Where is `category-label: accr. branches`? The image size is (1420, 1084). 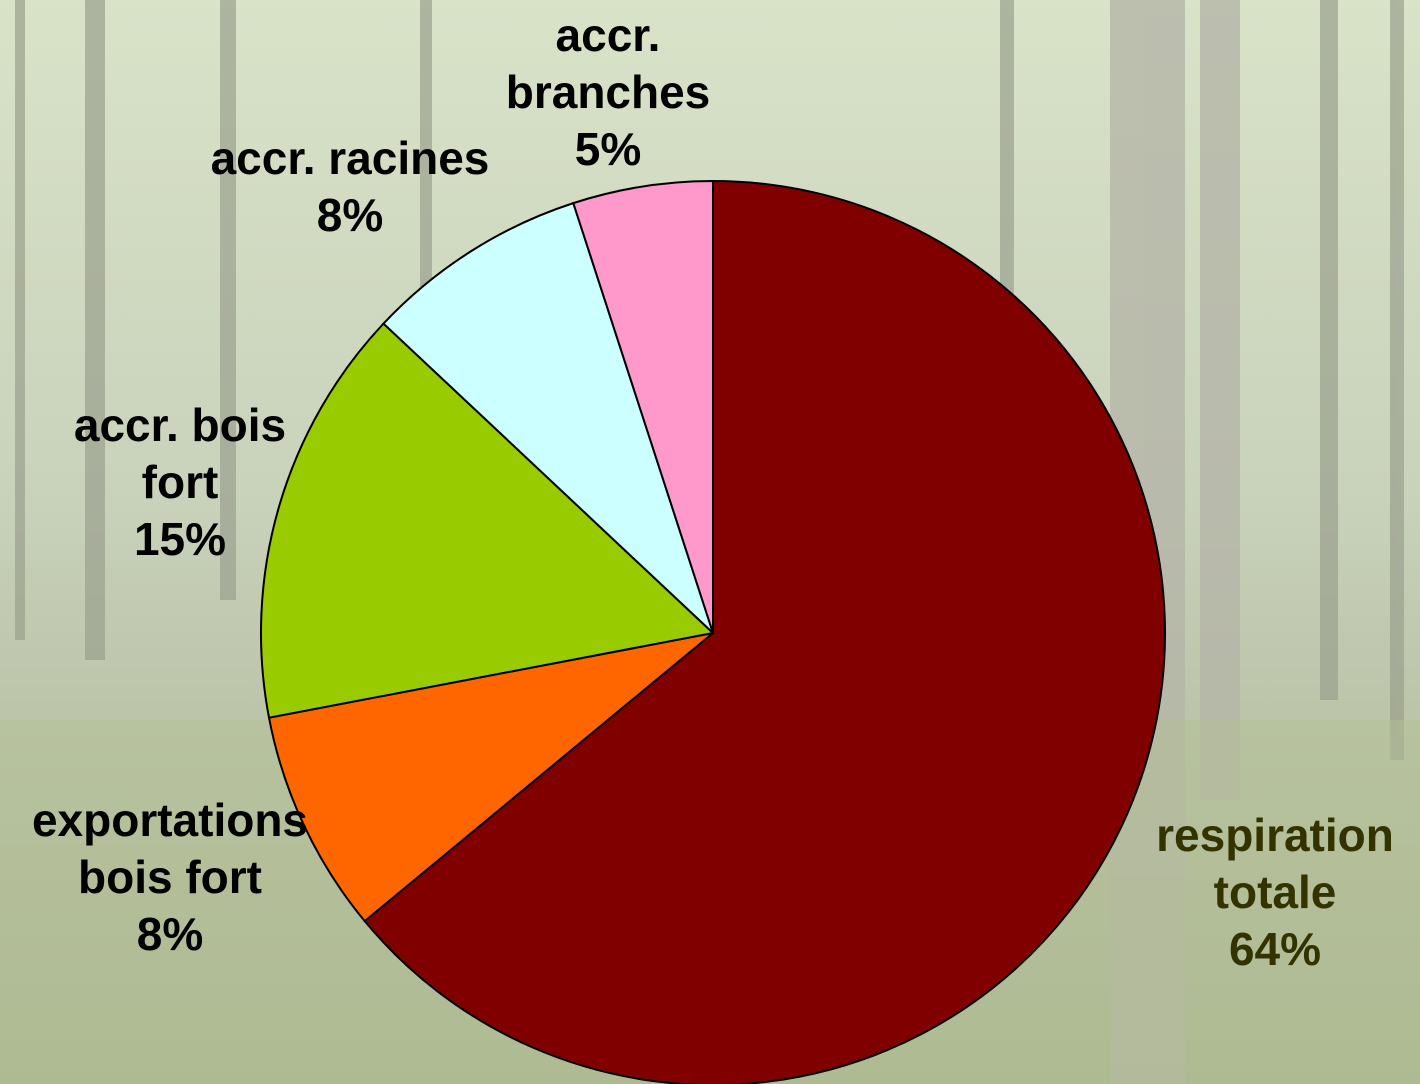 category-label: accr. branches is located at coordinates (608, 63).